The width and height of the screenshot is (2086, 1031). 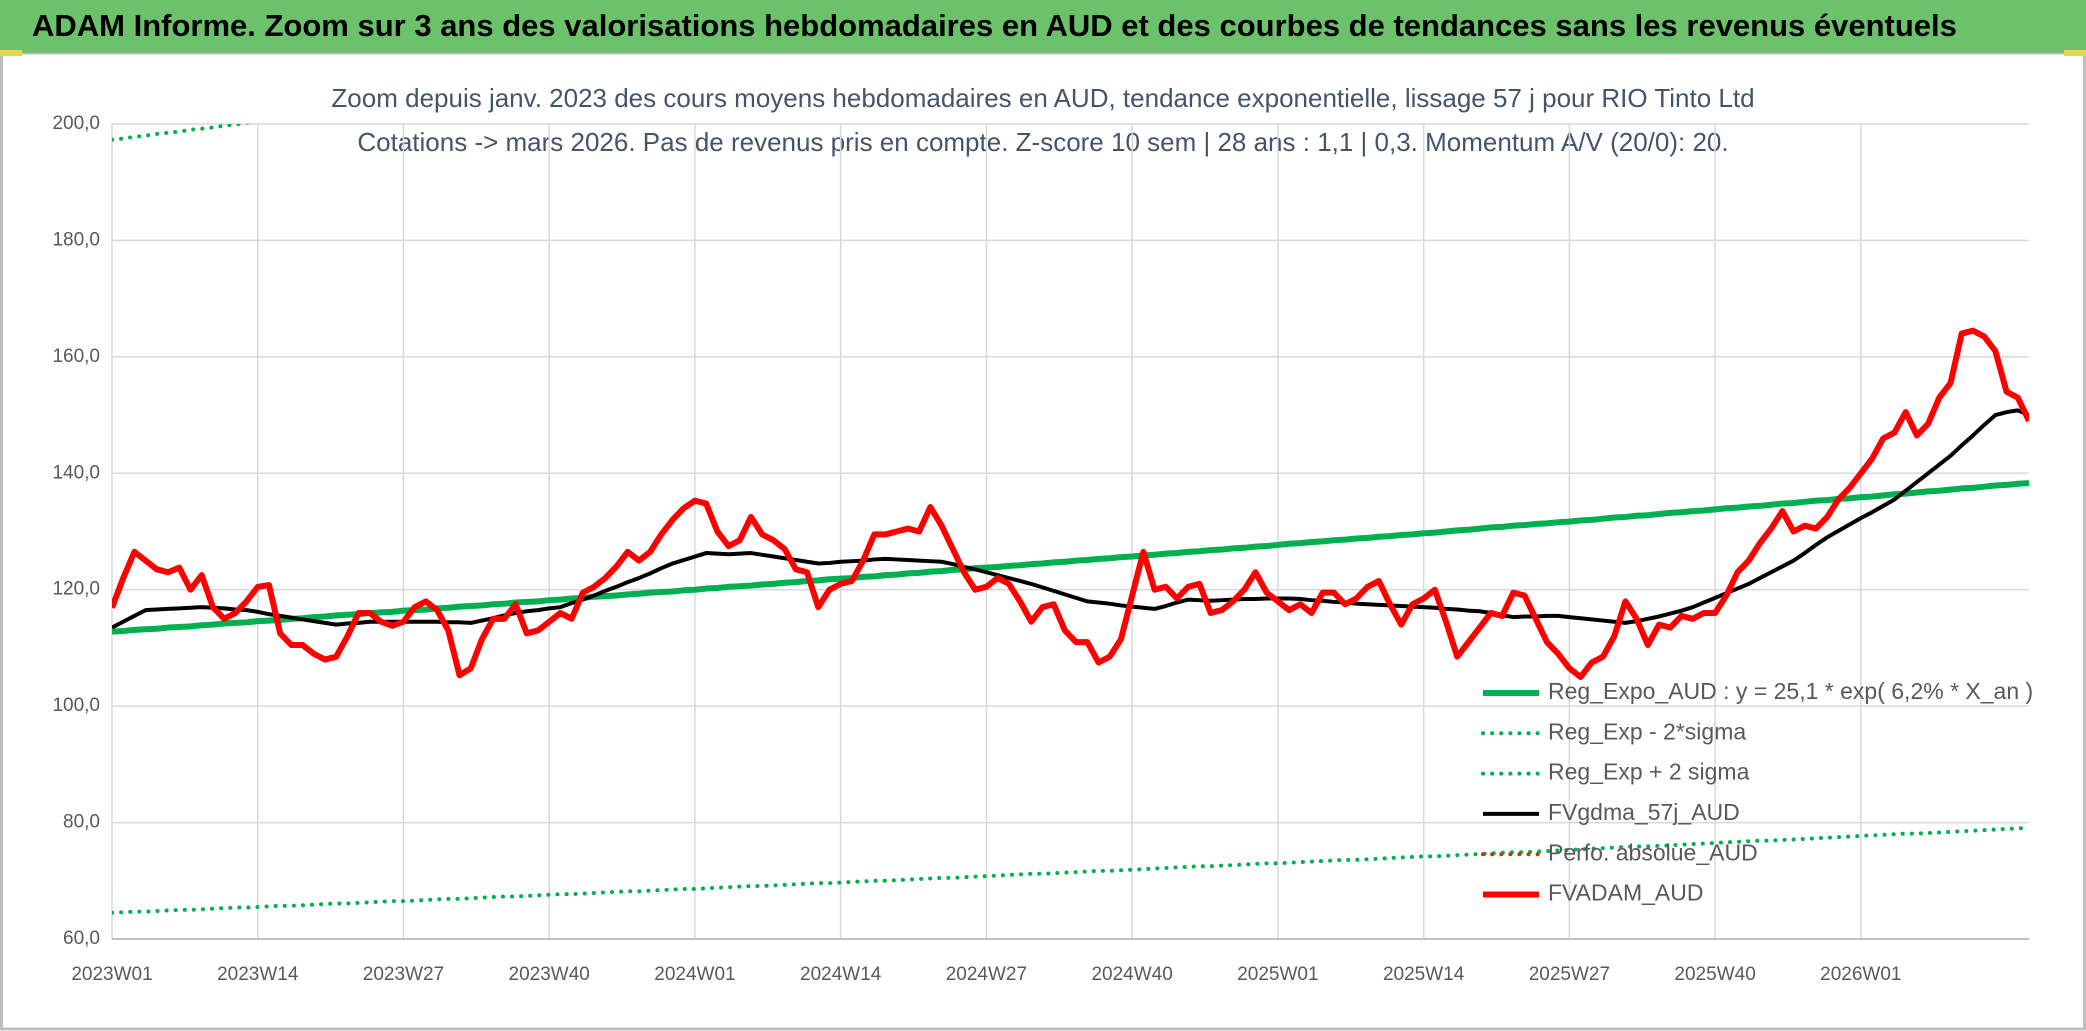 I want to click on x-tick-label: 2023W01, so click(x=111, y=974).